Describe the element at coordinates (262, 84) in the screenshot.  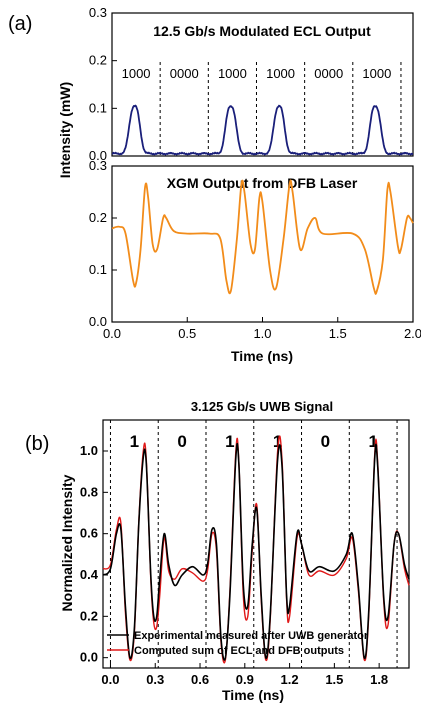
I see `a-top-axes-frame` at that location.